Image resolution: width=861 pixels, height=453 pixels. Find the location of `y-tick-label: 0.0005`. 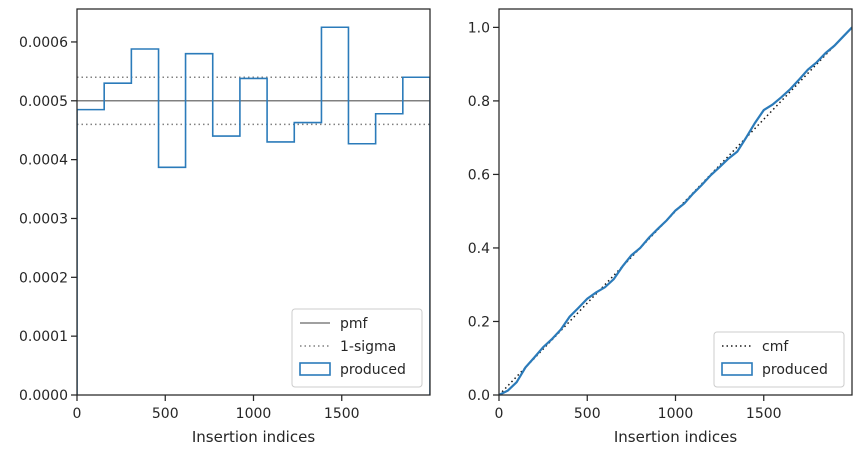

y-tick-label: 0.0005 is located at coordinates (43, 102).